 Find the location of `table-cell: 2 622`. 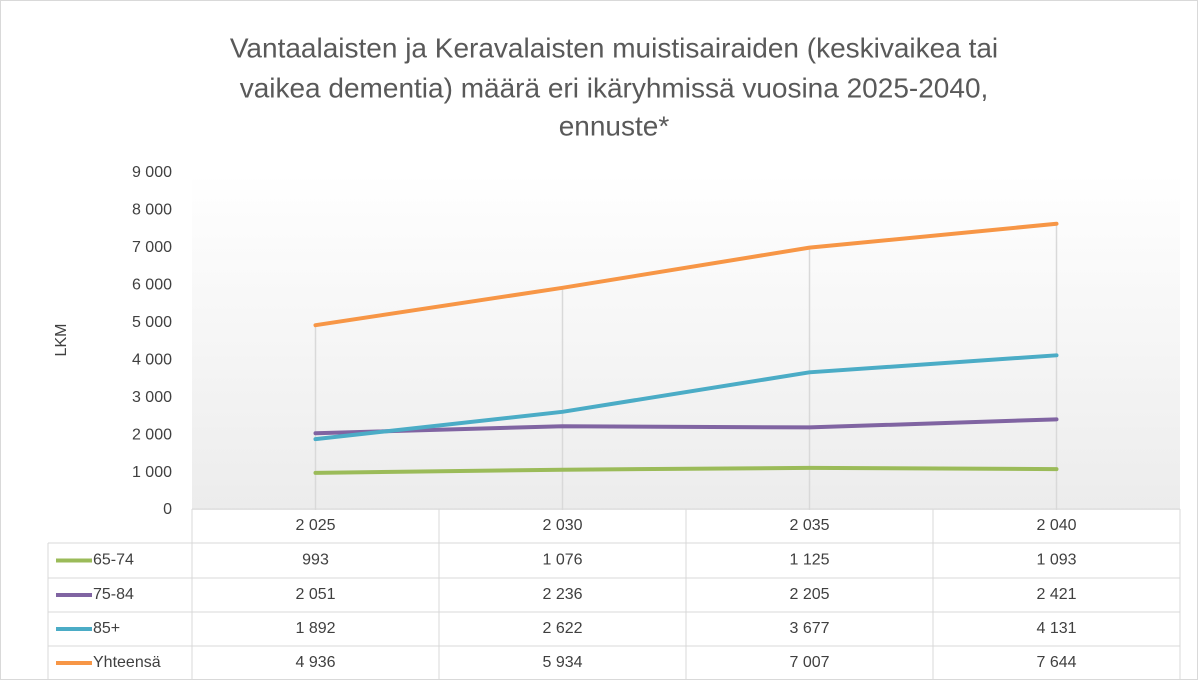

table-cell: 2 622 is located at coordinates (562, 628).